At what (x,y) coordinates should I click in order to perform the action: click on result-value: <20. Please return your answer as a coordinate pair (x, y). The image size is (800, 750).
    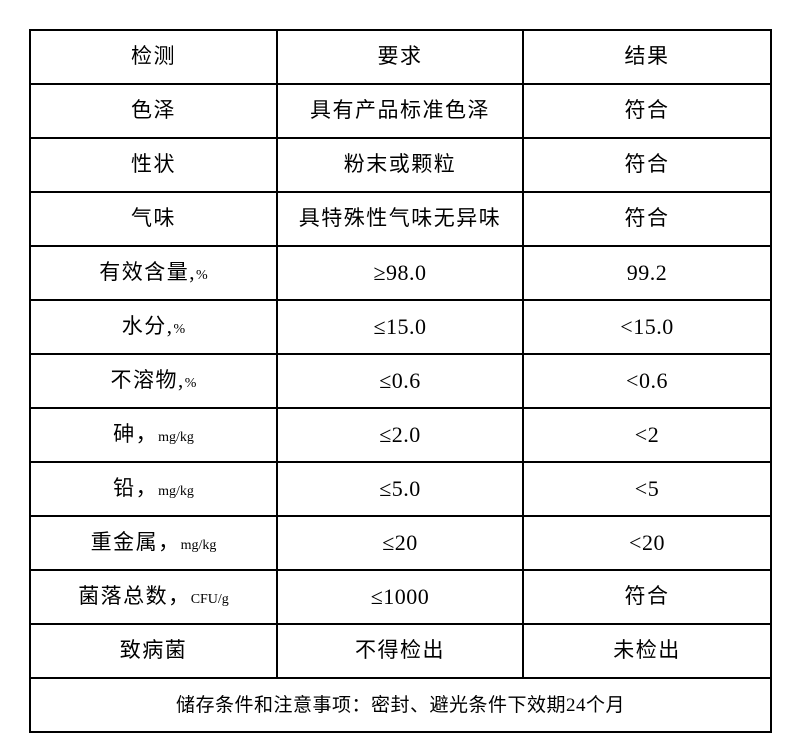
    Looking at the image, I should click on (647, 542).